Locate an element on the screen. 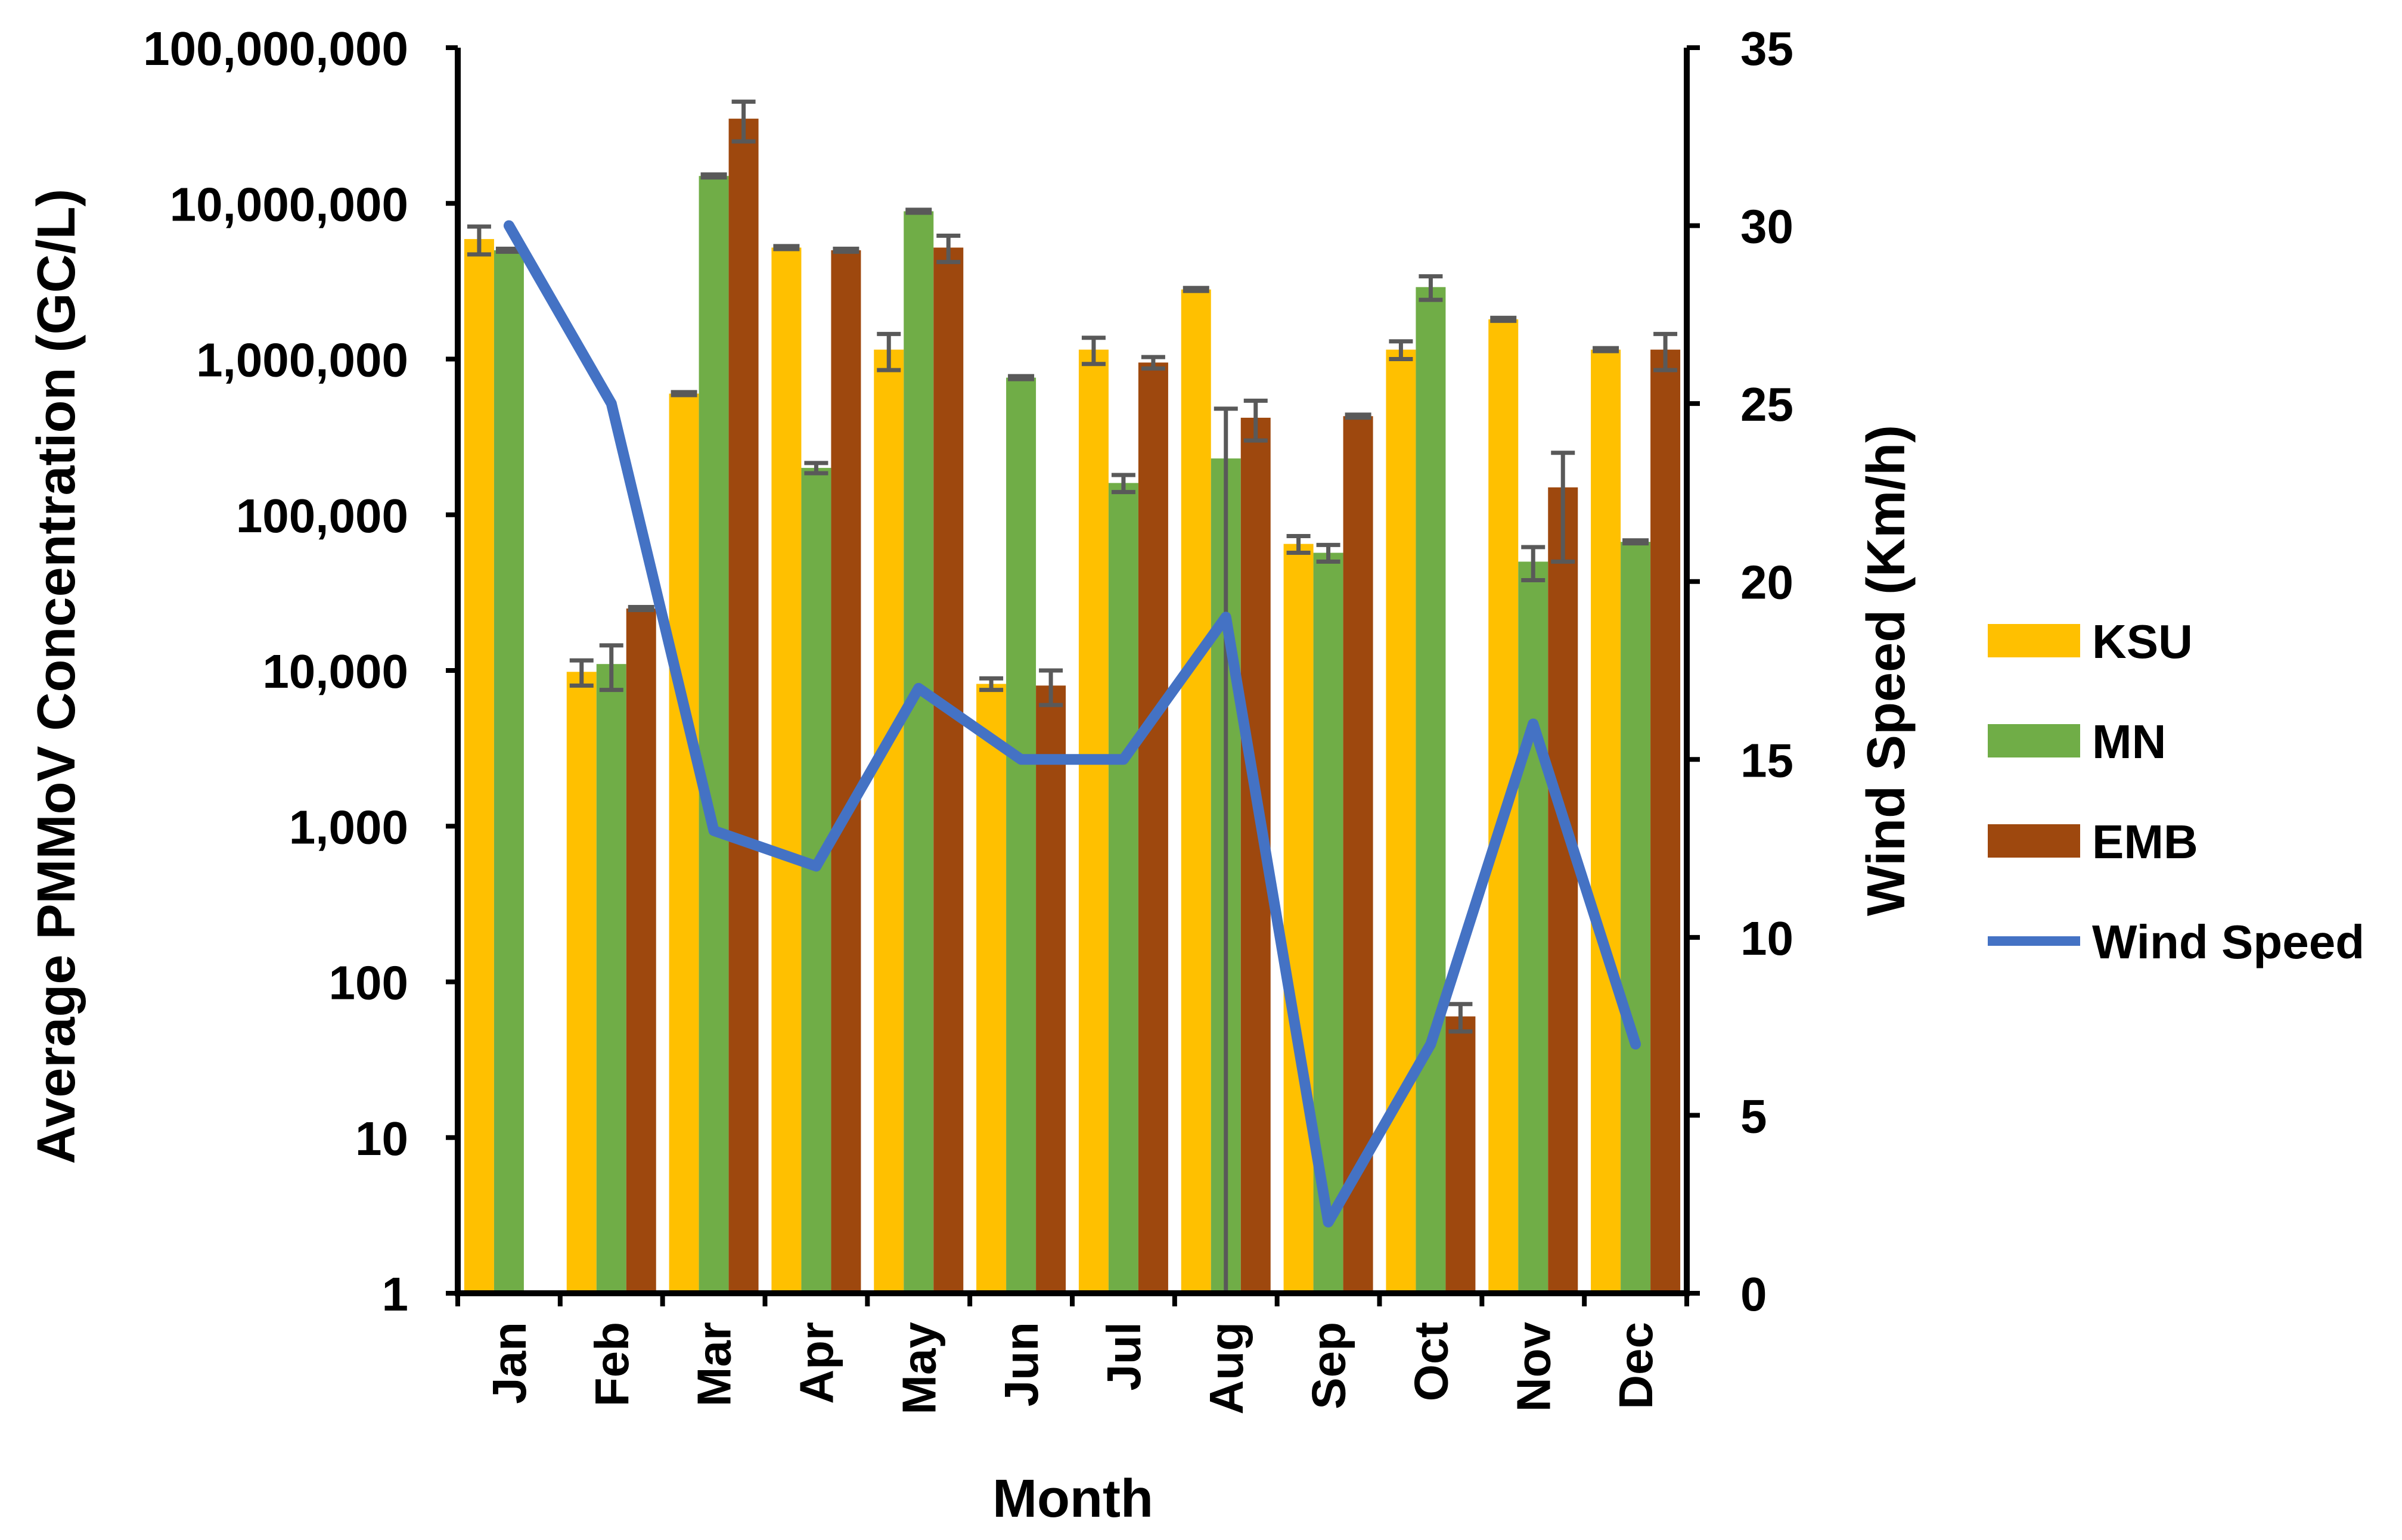 The image size is (2402, 1540). x-tick-label: Nov is located at coordinates (1533, 1367).